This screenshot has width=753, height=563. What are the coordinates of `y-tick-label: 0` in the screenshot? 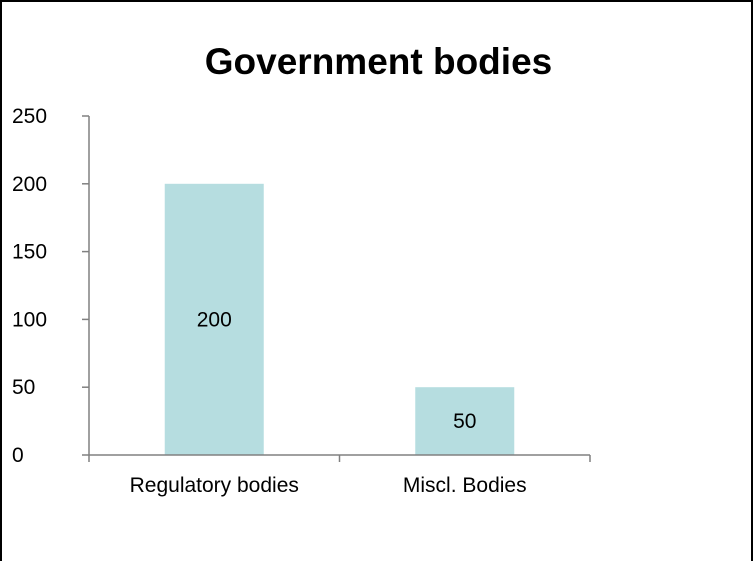 It's located at (18, 455).